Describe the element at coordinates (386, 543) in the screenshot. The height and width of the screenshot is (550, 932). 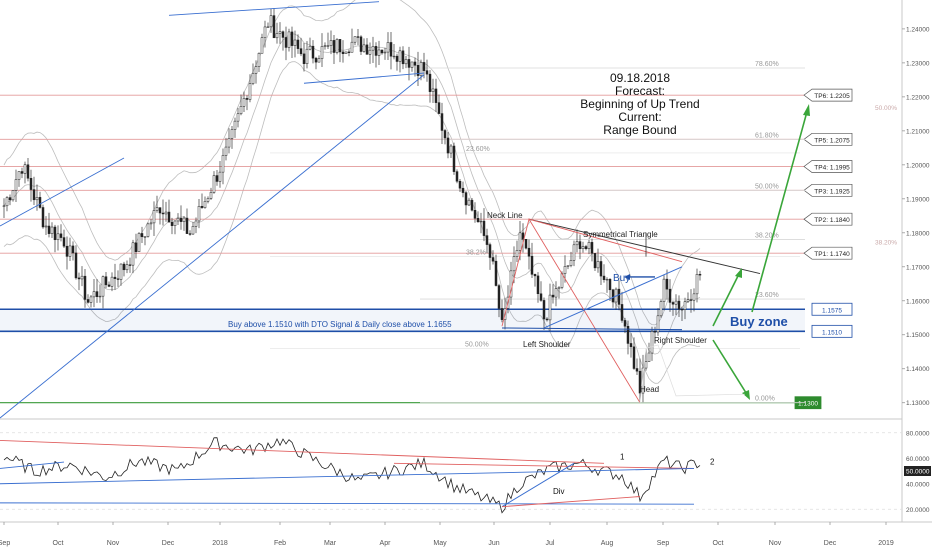
I see `time-tick-label: Apr` at that location.